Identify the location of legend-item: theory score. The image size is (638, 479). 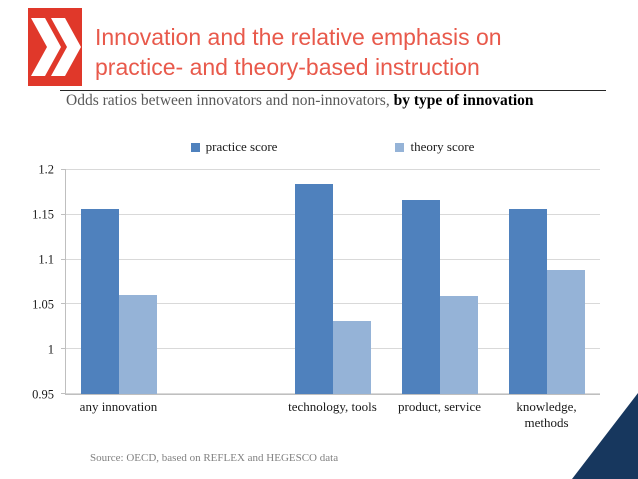
(434, 147).